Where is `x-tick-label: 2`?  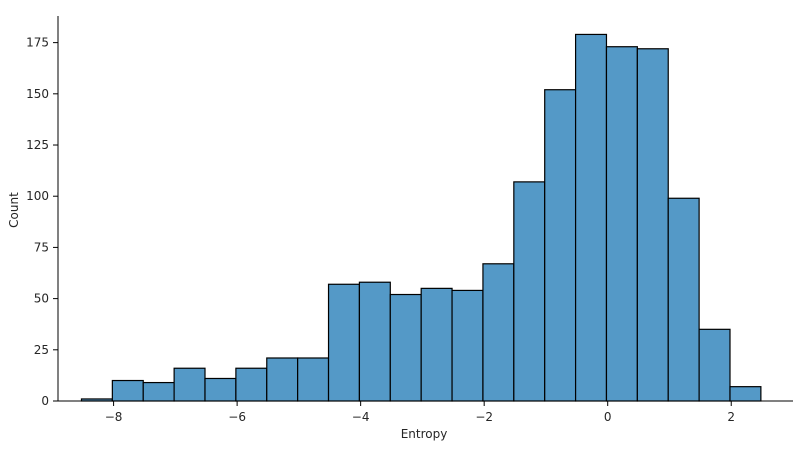 x-tick-label: 2 is located at coordinates (731, 417).